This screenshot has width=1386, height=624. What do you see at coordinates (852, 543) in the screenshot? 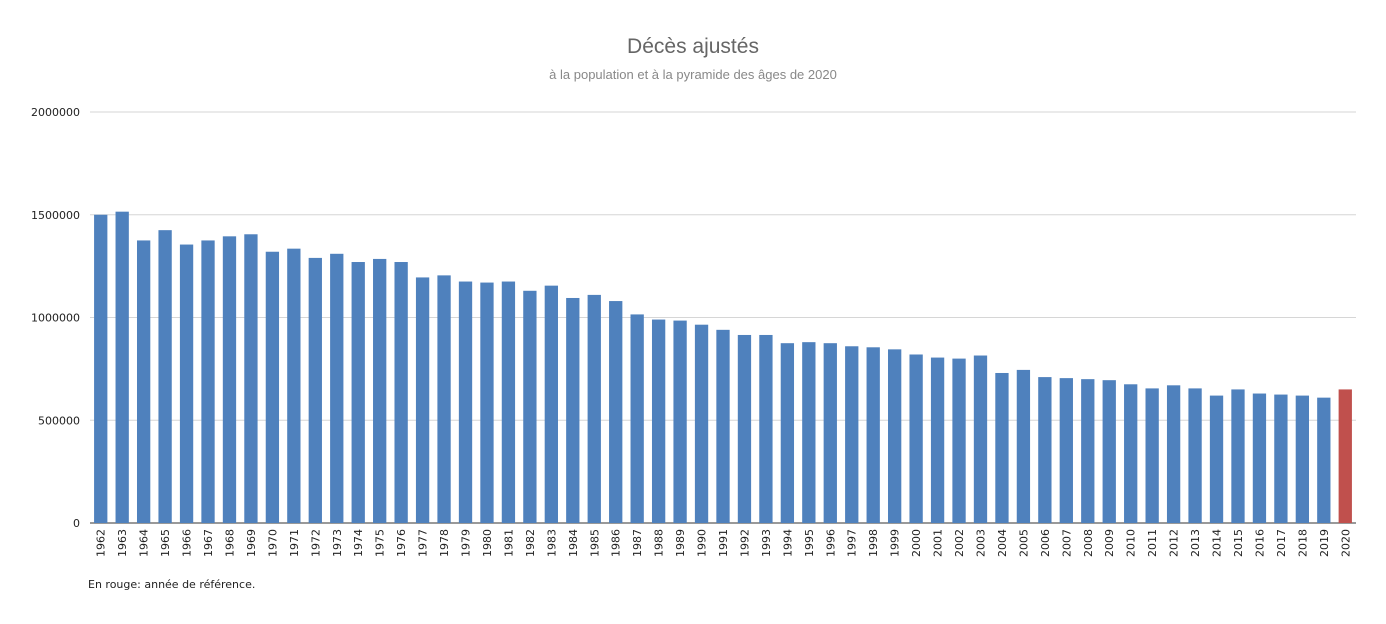
I see `x-tick-label: 1997` at bounding box center [852, 543].